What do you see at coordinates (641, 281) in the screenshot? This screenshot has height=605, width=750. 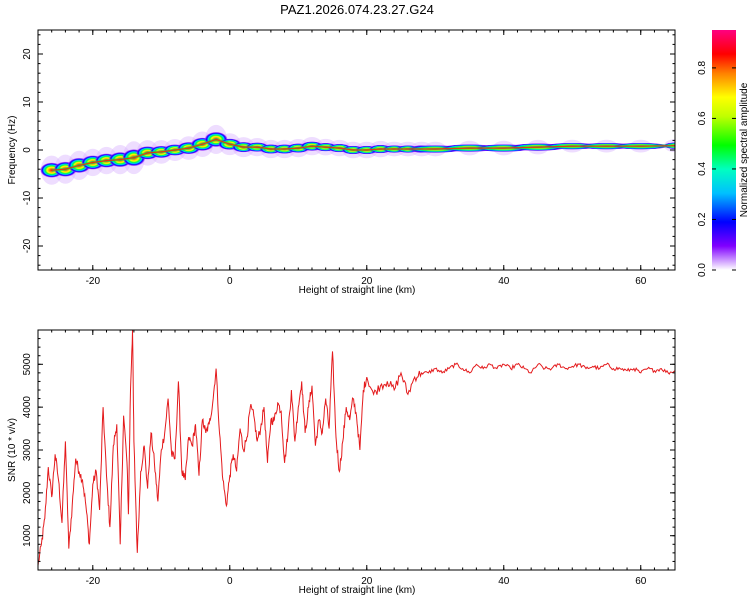 I see `spectrogram-xtick-label: 60` at bounding box center [641, 281].